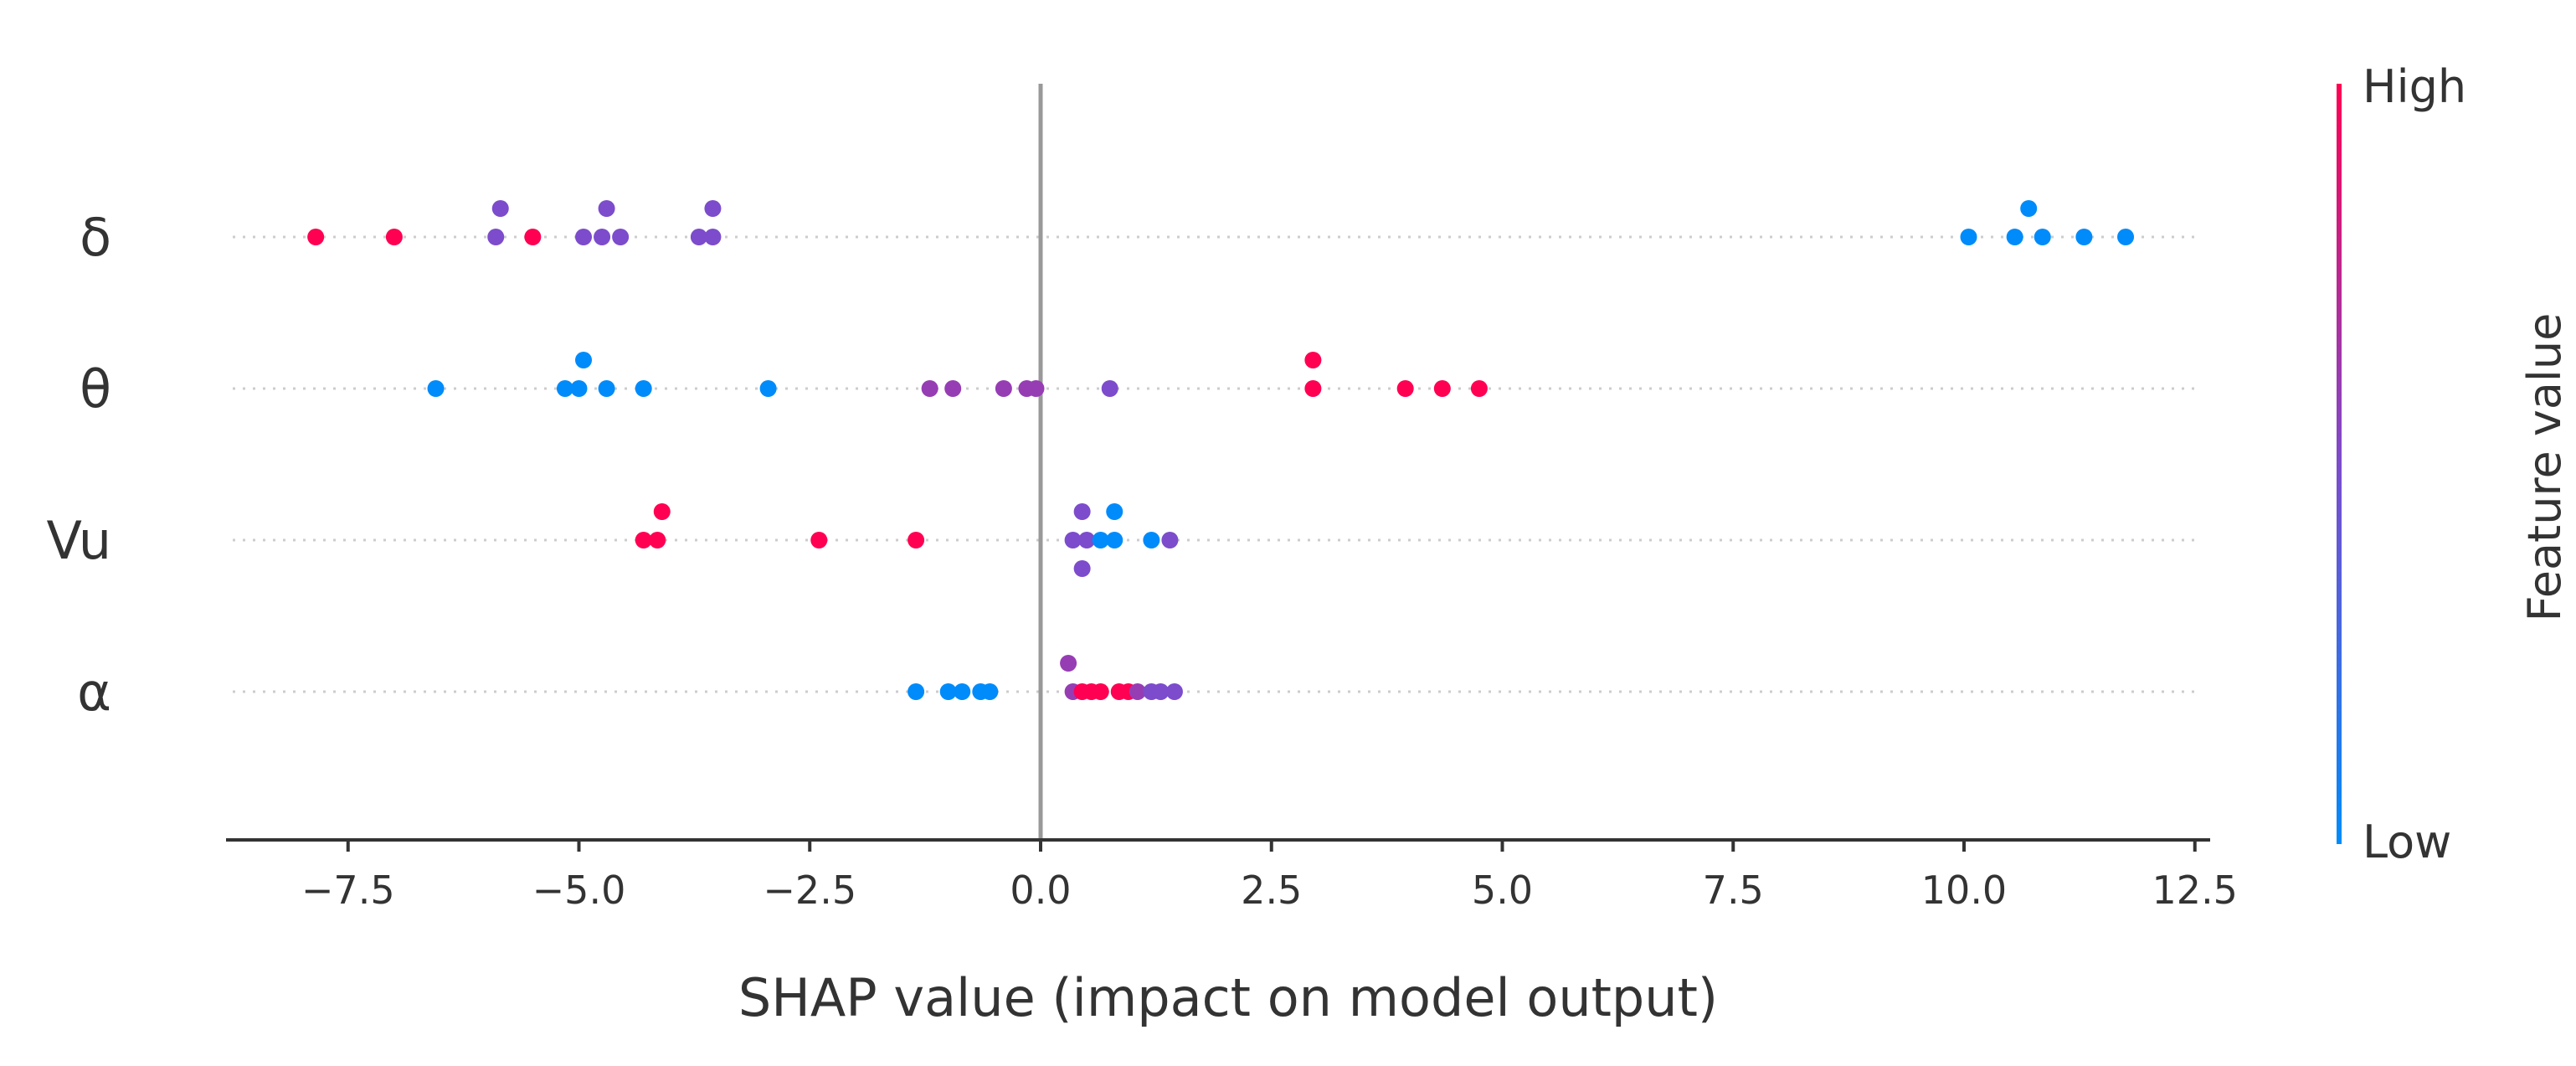  I want to click on x-axis-ticks: −7.5 −5.0 −2.5 0.0 2.5 5.0 7.5 10.0 12.5, so click(1269, 876).